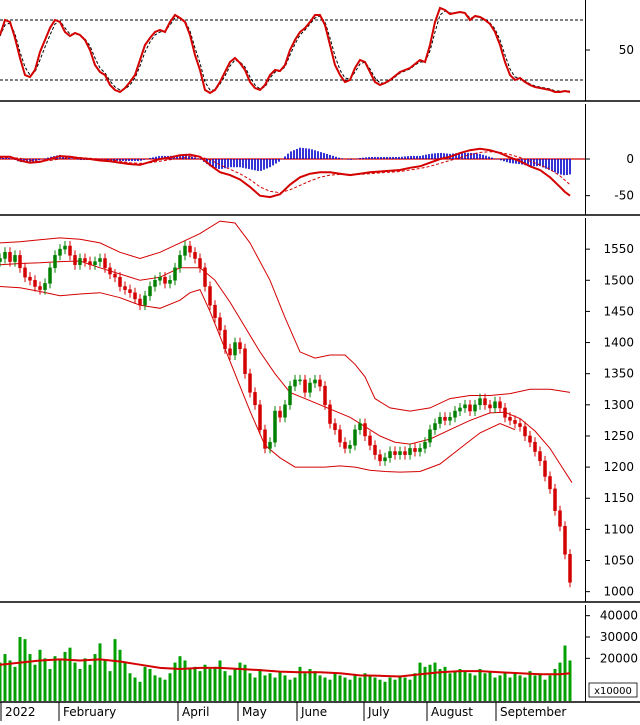  I want to click on month-label-2: April, so click(195, 712).